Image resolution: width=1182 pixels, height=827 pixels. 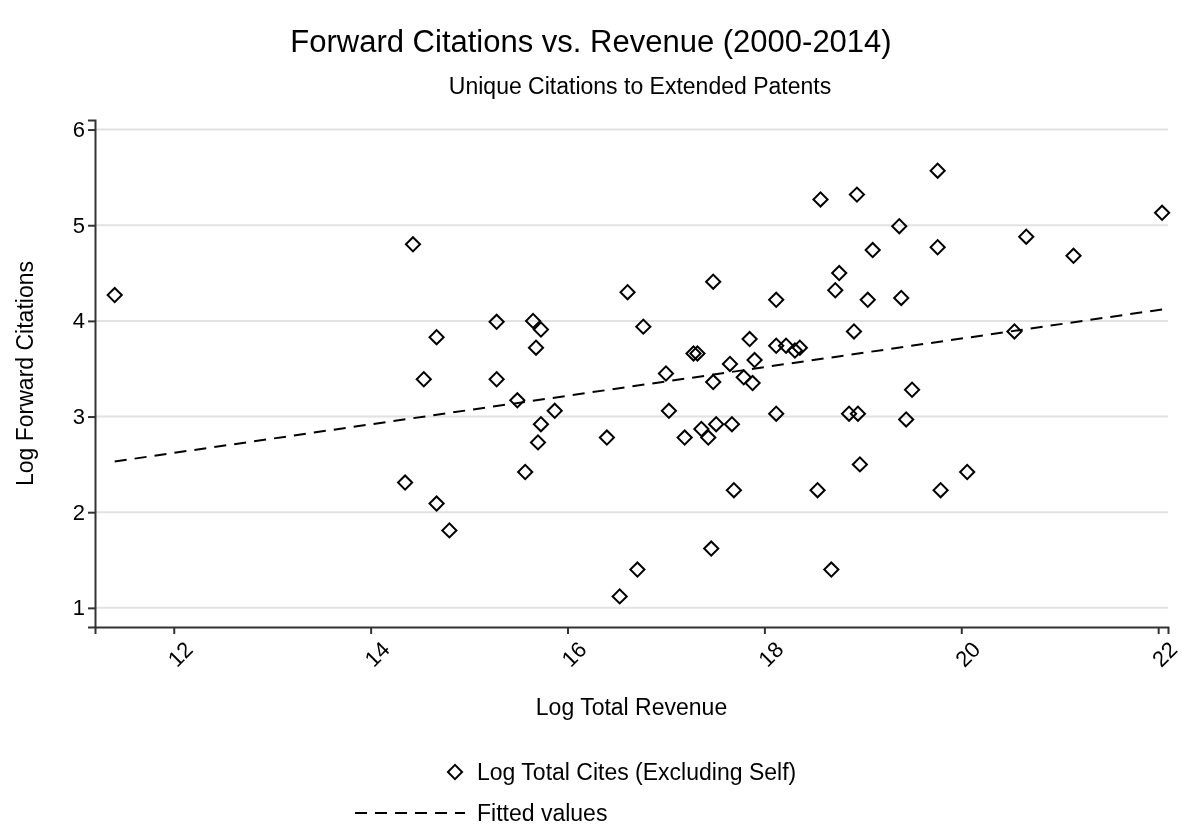 What do you see at coordinates (78, 417) in the screenshot?
I see `y-tick-label: 3` at bounding box center [78, 417].